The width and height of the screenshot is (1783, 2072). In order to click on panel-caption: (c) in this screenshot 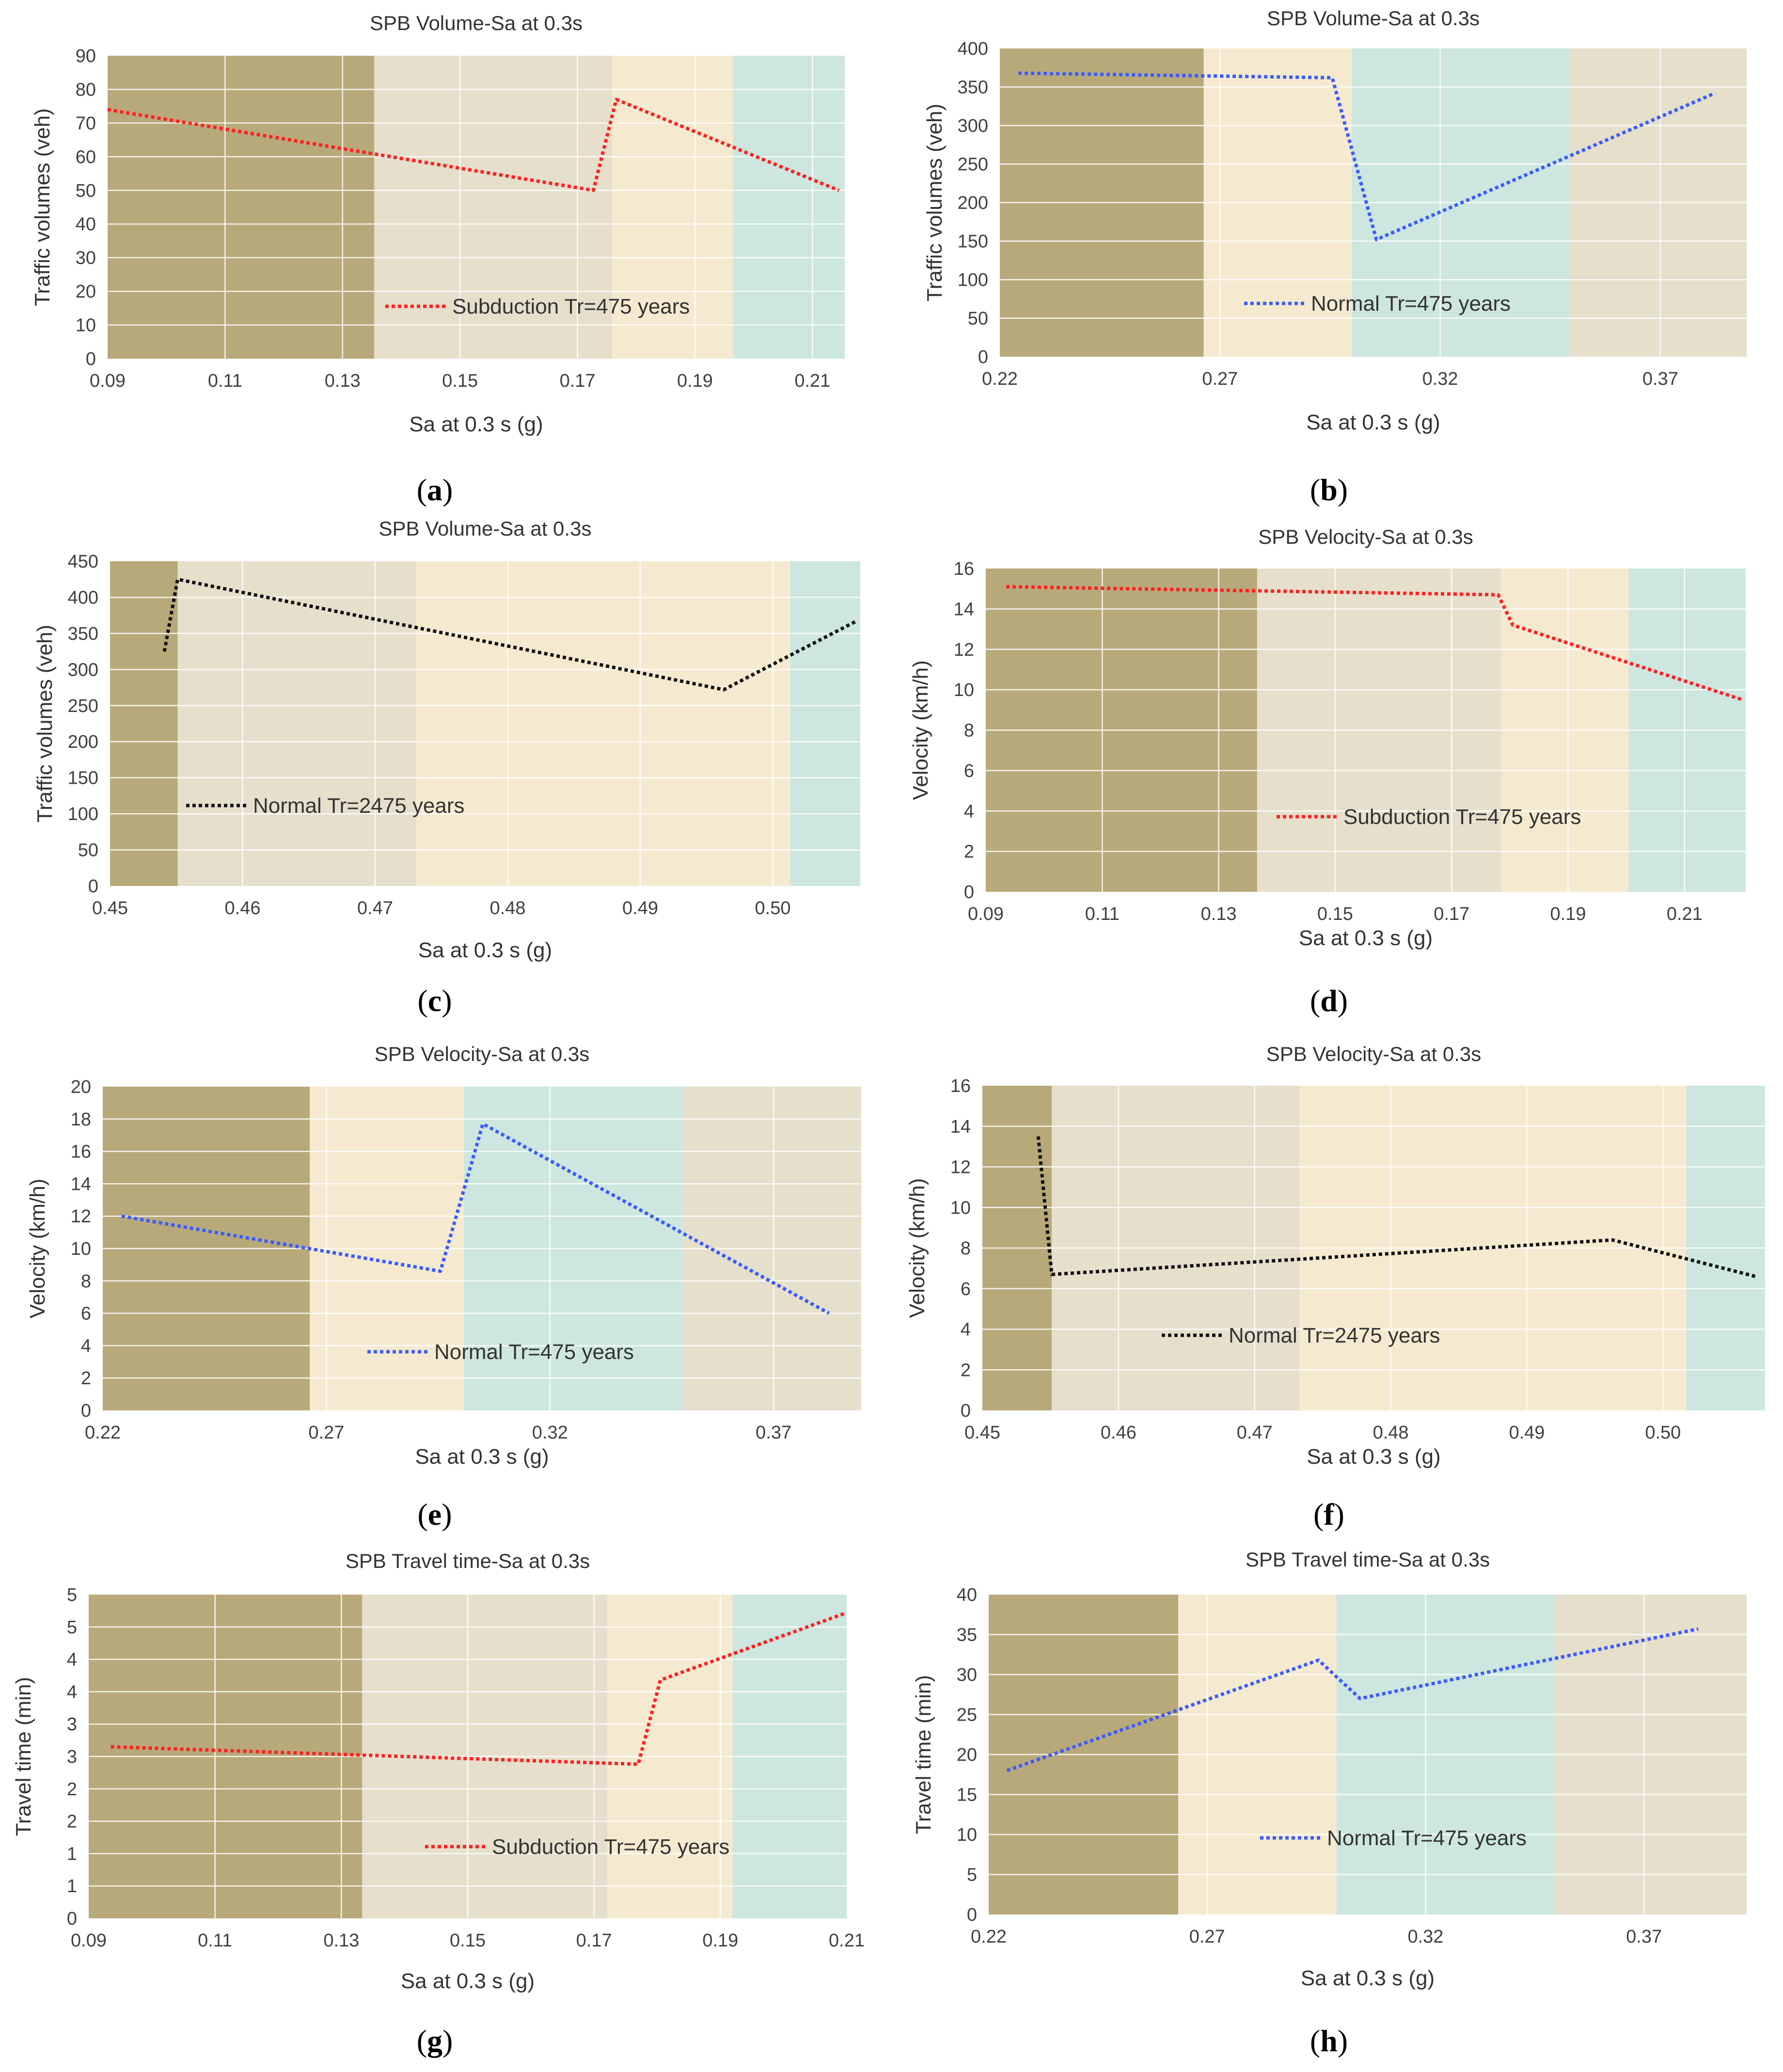, I will do `click(434, 1000)`.